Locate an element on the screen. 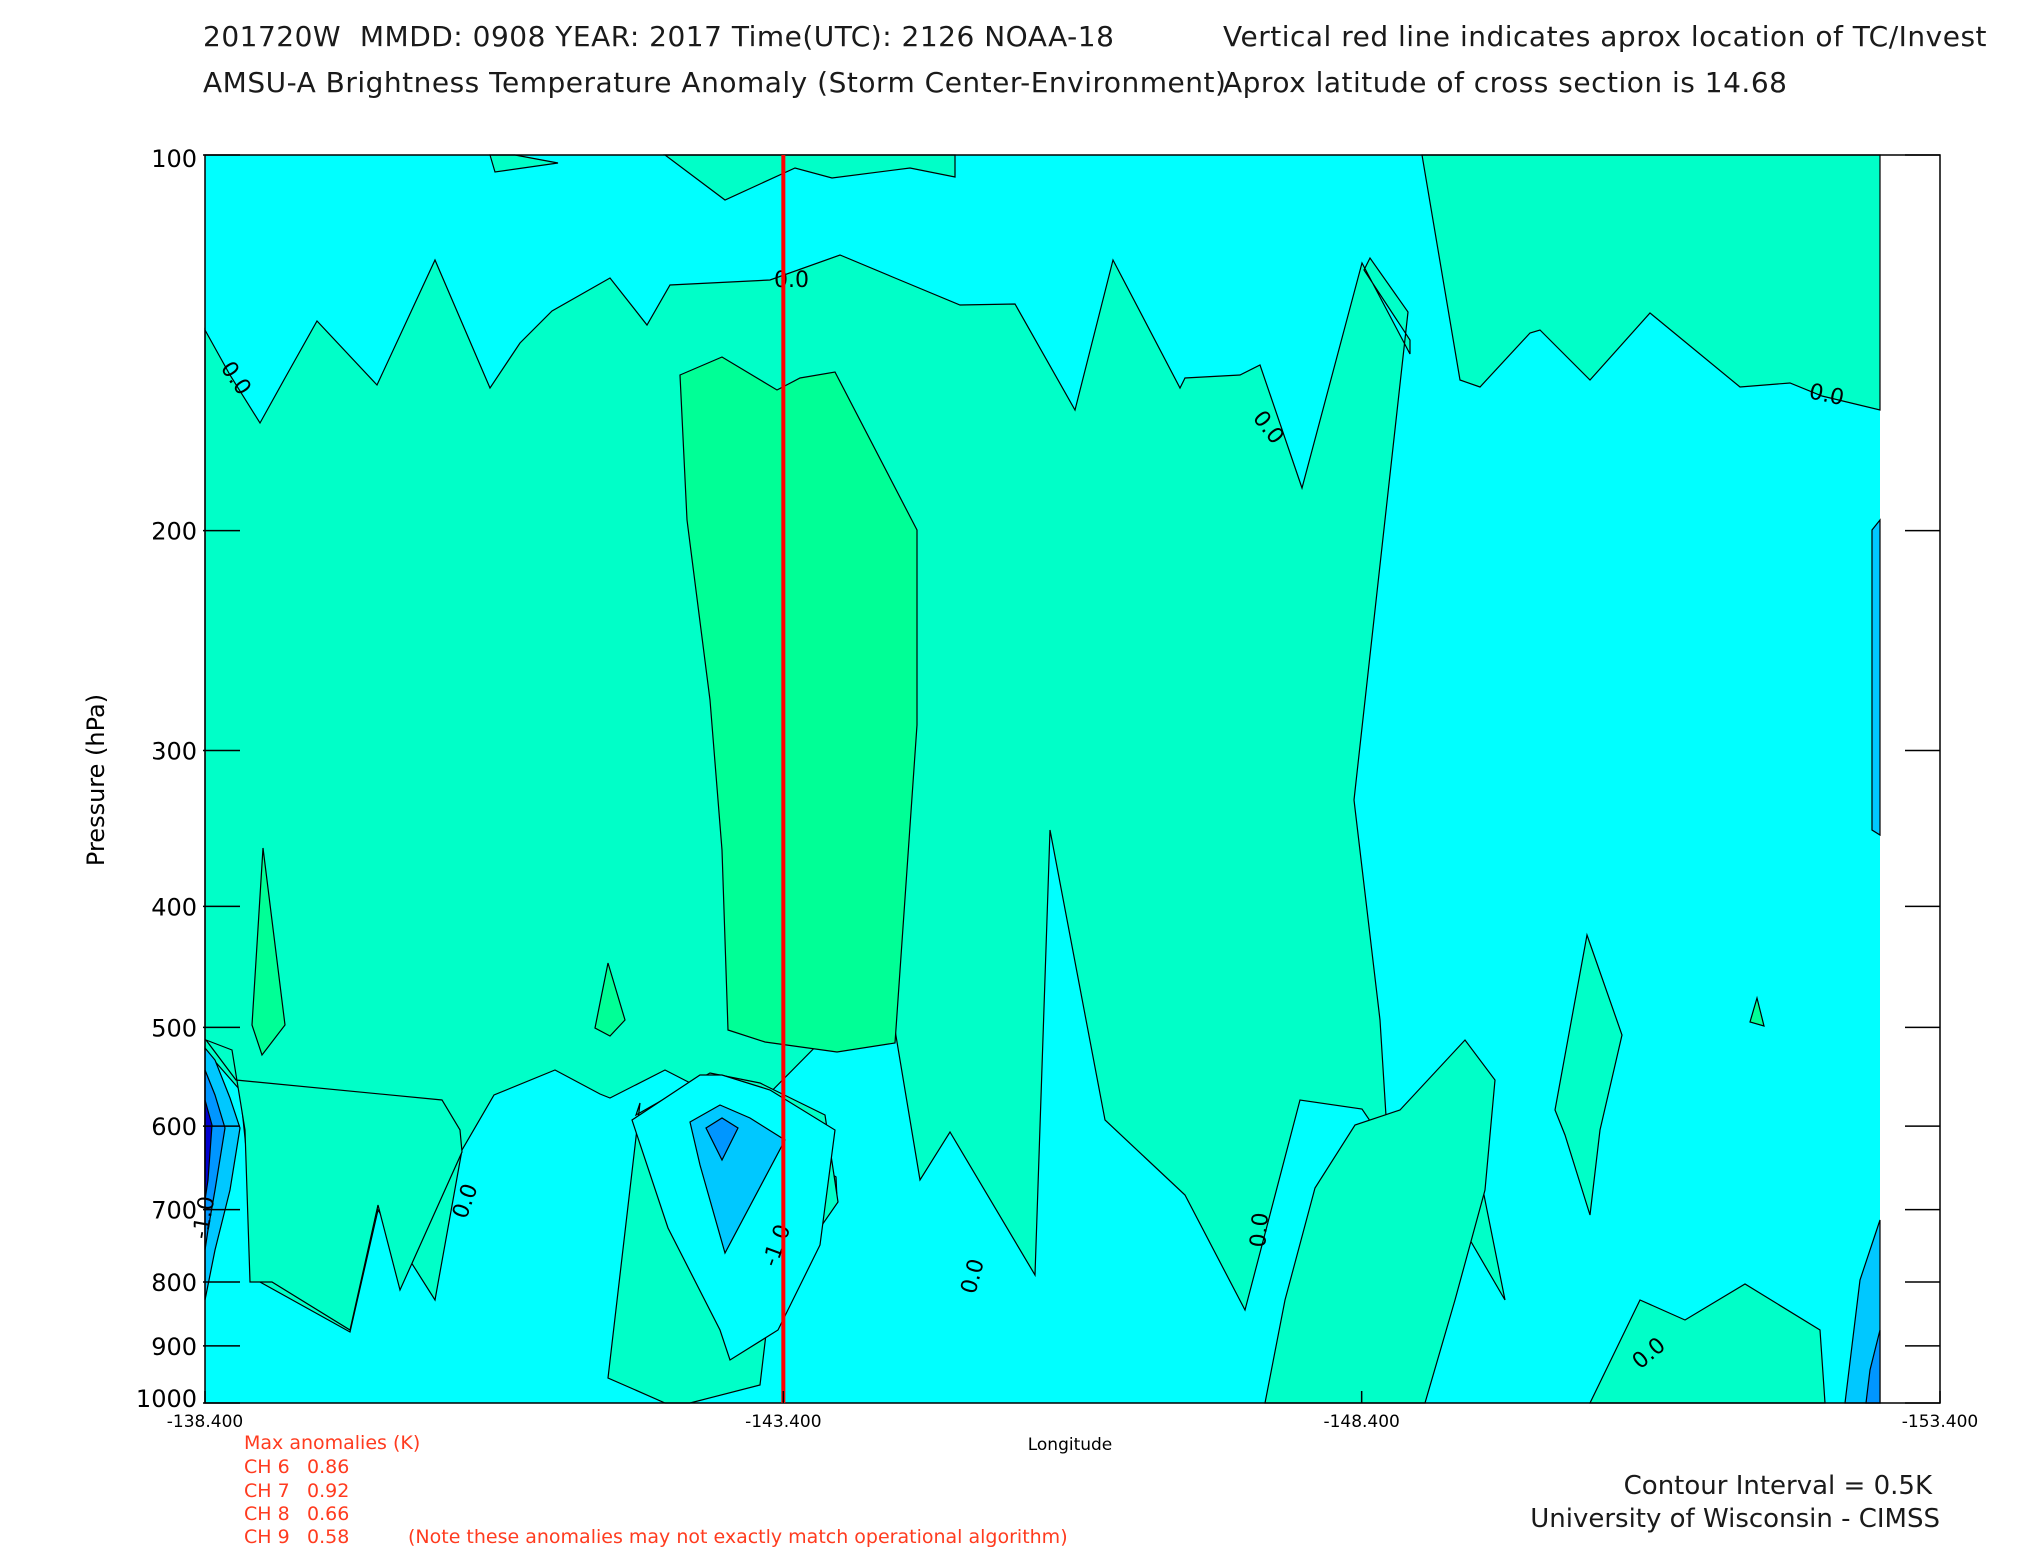 This screenshot has width=2025, height=1550. fill-level-minus-1-0-right-top is located at coordinates (1876, 677).